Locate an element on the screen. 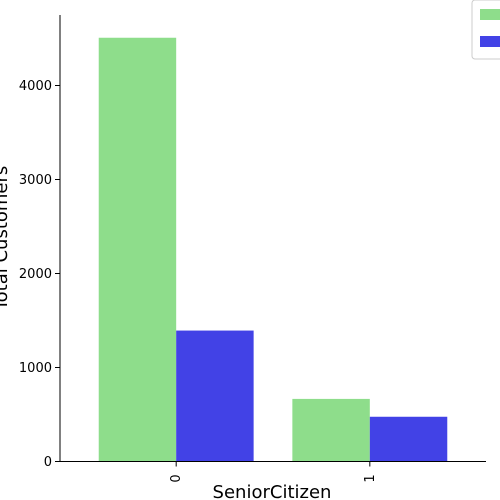 This screenshot has width=500, height=500. y-tick-label-2000: 2000 is located at coordinates (35, 274).